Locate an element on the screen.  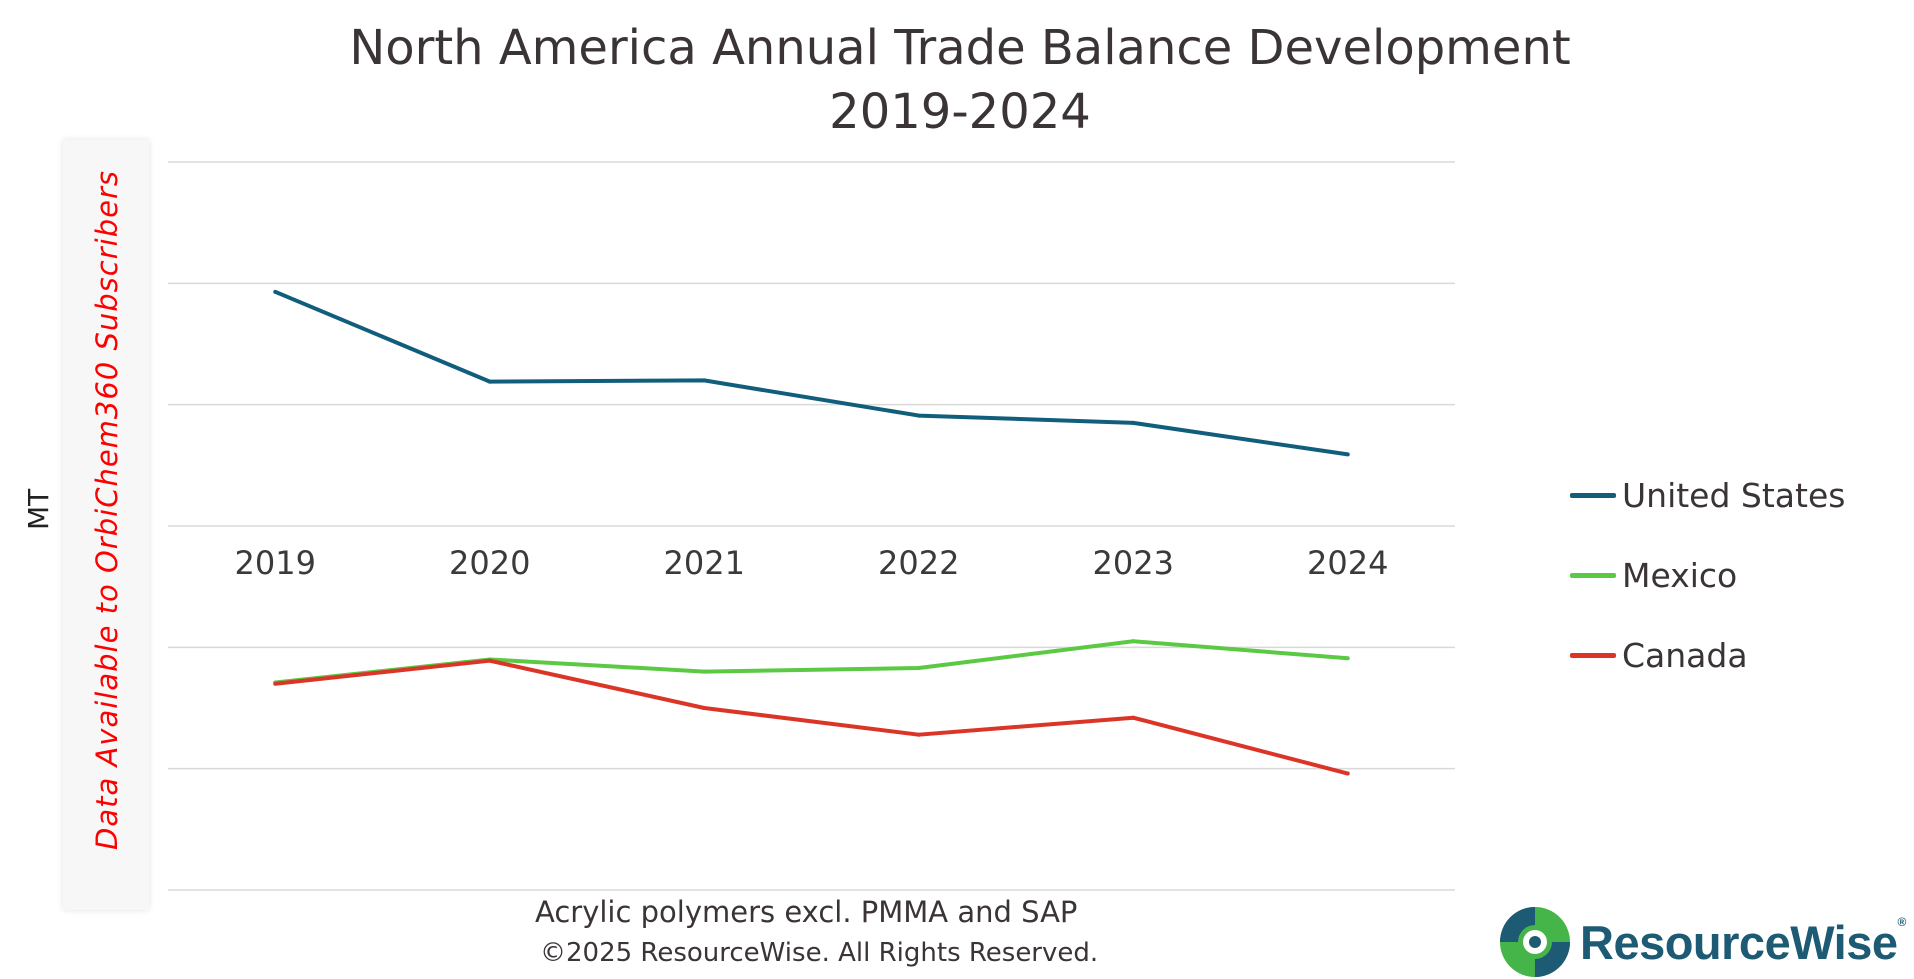
copyright-notice: ©2025 ResourceWise. All Rights Reserved. is located at coordinates (819, 953).